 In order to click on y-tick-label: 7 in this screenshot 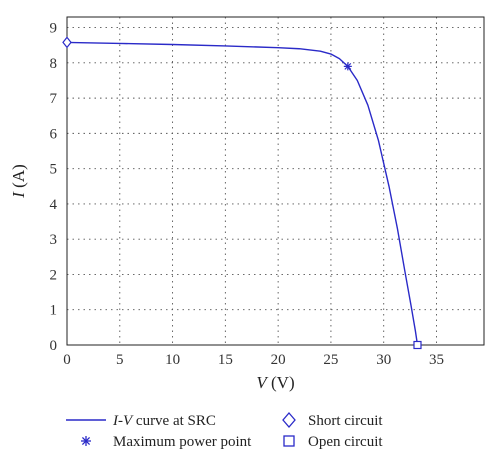, I will do `click(54, 99)`.